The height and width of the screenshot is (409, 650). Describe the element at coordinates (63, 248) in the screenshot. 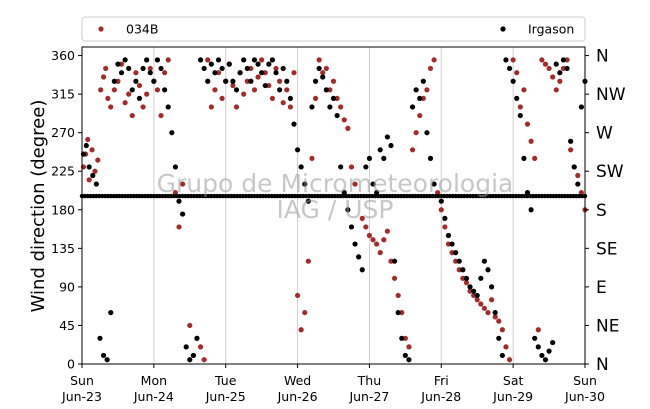

I see `y-tick-label-135: 135` at that location.